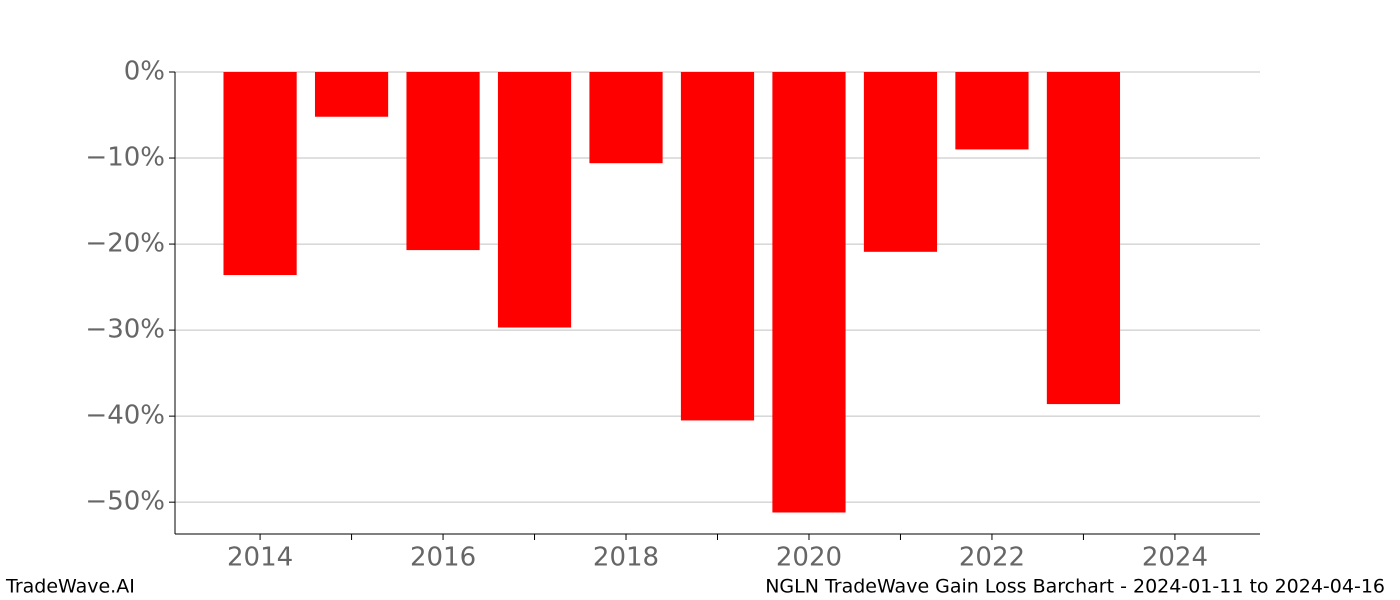  What do you see at coordinates (626, 558) in the screenshot?
I see `x-tick-label: 2018` at bounding box center [626, 558].